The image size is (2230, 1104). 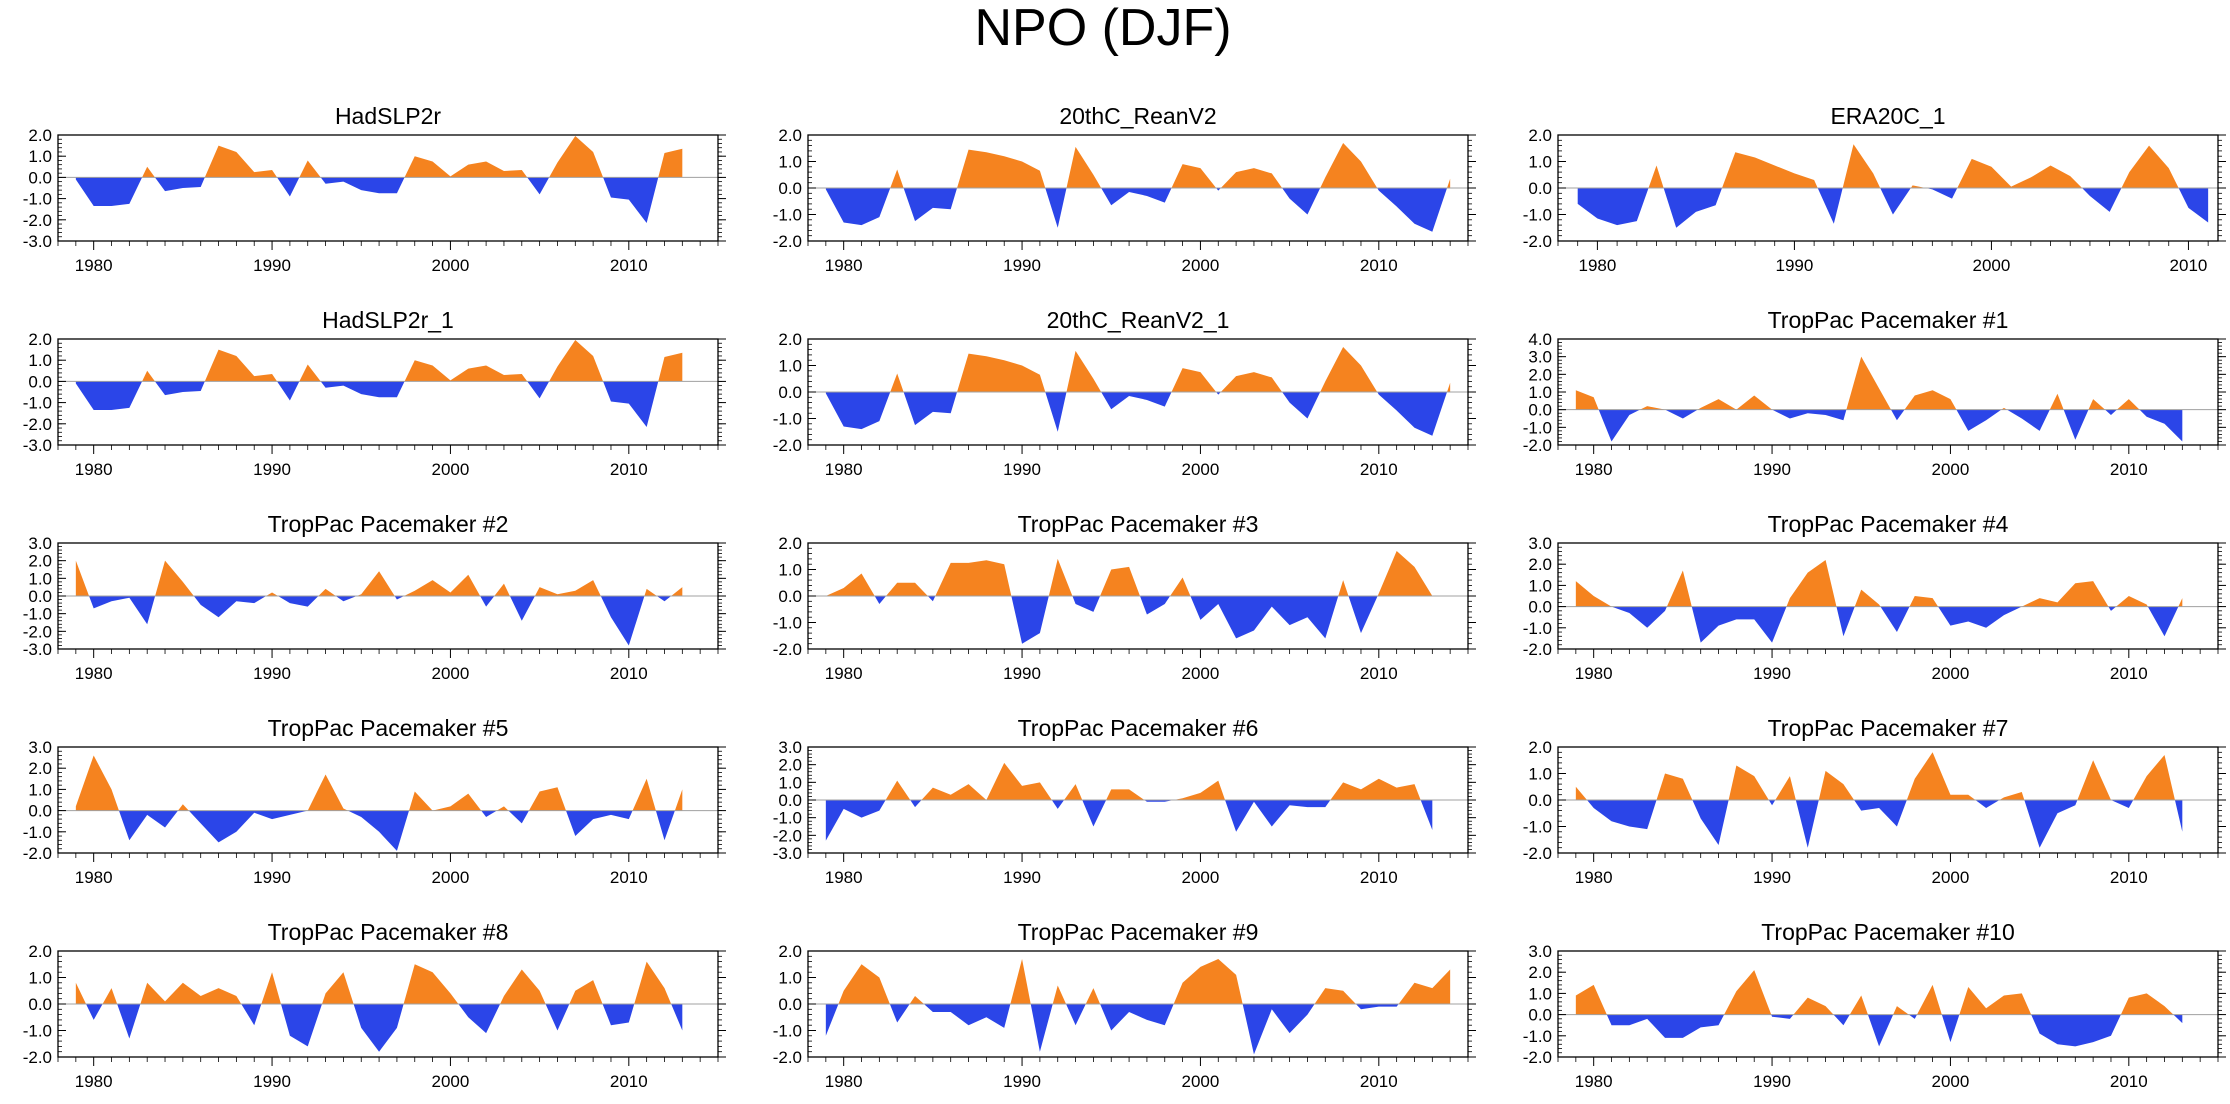 What do you see at coordinates (787, 853) in the screenshot?
I see `y-tick-label: -3.0` at bounding box center [787, 853].